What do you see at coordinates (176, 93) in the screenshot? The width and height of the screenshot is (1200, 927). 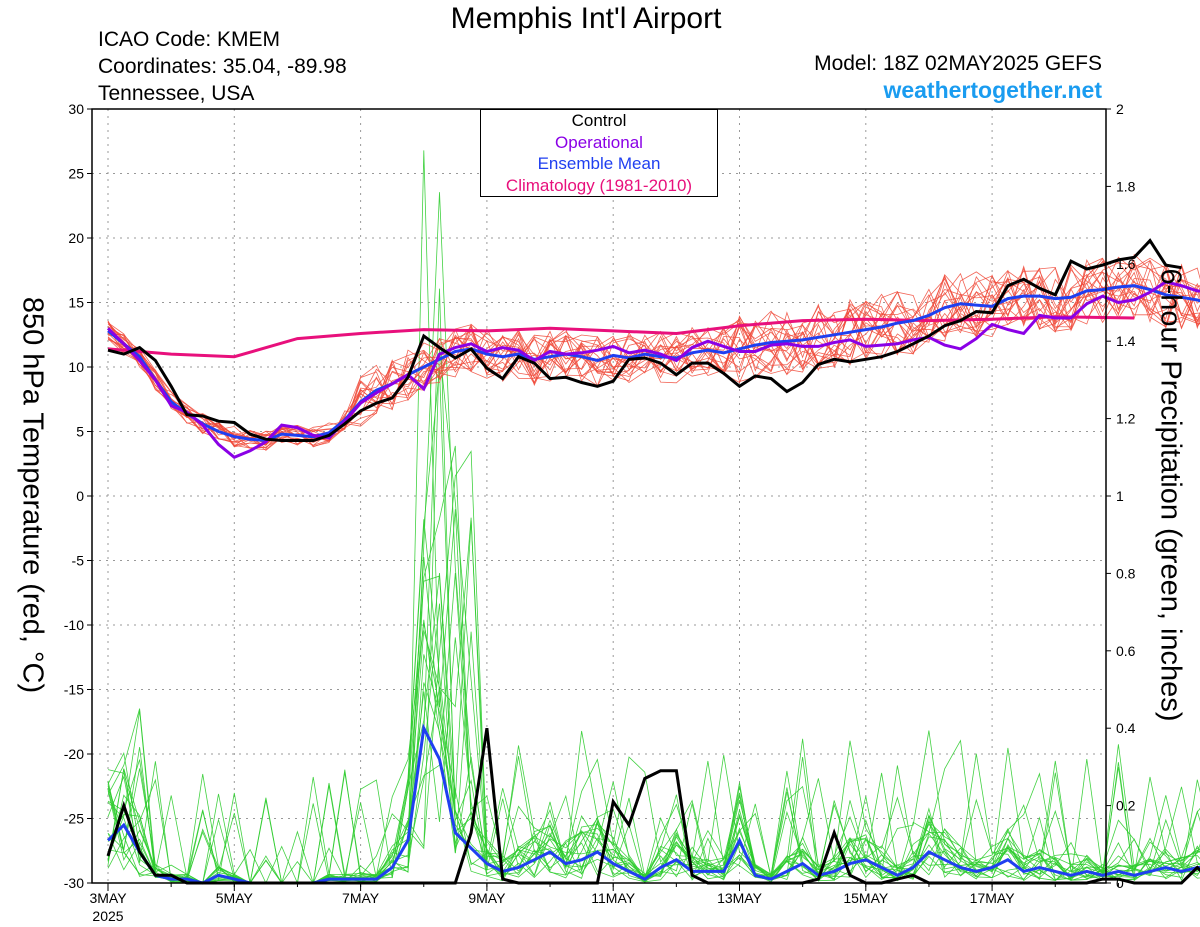 I see `region: Tennessee, USA` at bounding box center [176, 93].